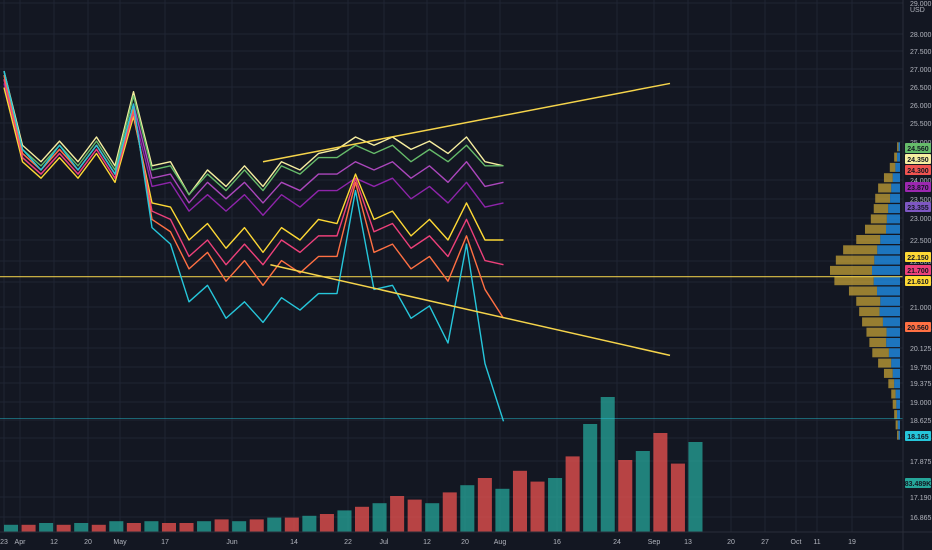 This screenshot has width=932, height=550. Describe the element at coordinates (384, 542) in the screenshot. I see `x-tick-label: Jul` at that location.